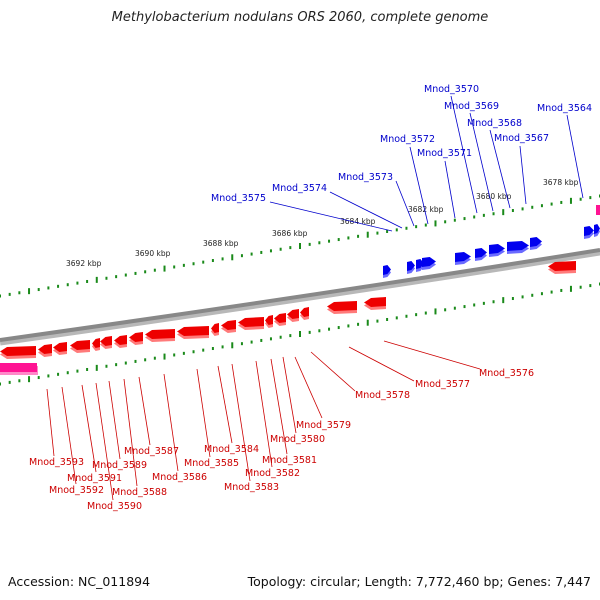 Image resolution: width=600 pixels, height=600 pixels. What do you see at coordinates (407, 139) in the screenshot?
I see `forward-gene-label: Mnod_3572` at bounding box center [407, 139].